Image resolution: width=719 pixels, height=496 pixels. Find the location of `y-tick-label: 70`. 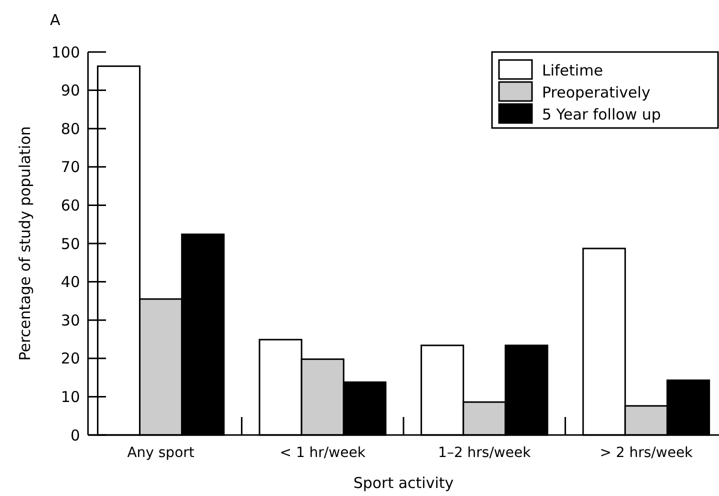

y-tick-label: 70 is located at coordinates (70, 167).